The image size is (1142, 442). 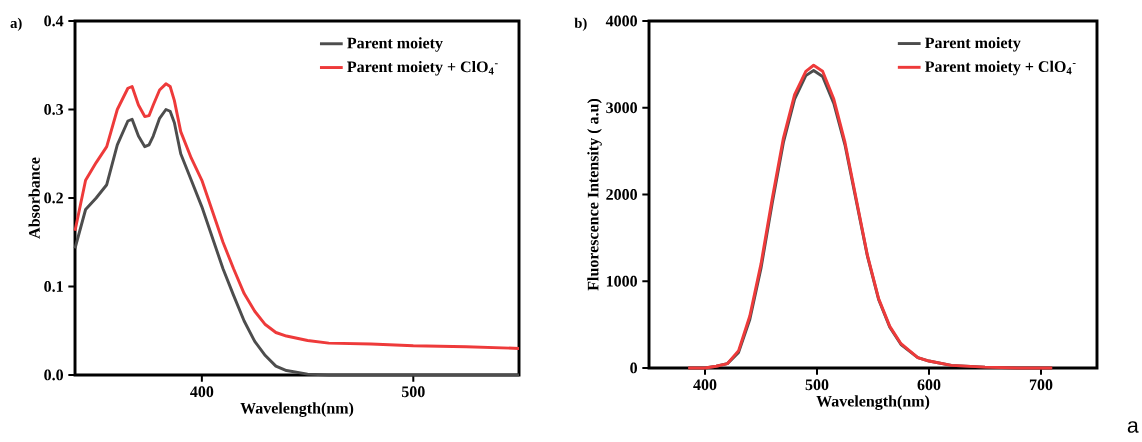 I want to click on x-tick-label: 700, so click(x=1041, y=385).